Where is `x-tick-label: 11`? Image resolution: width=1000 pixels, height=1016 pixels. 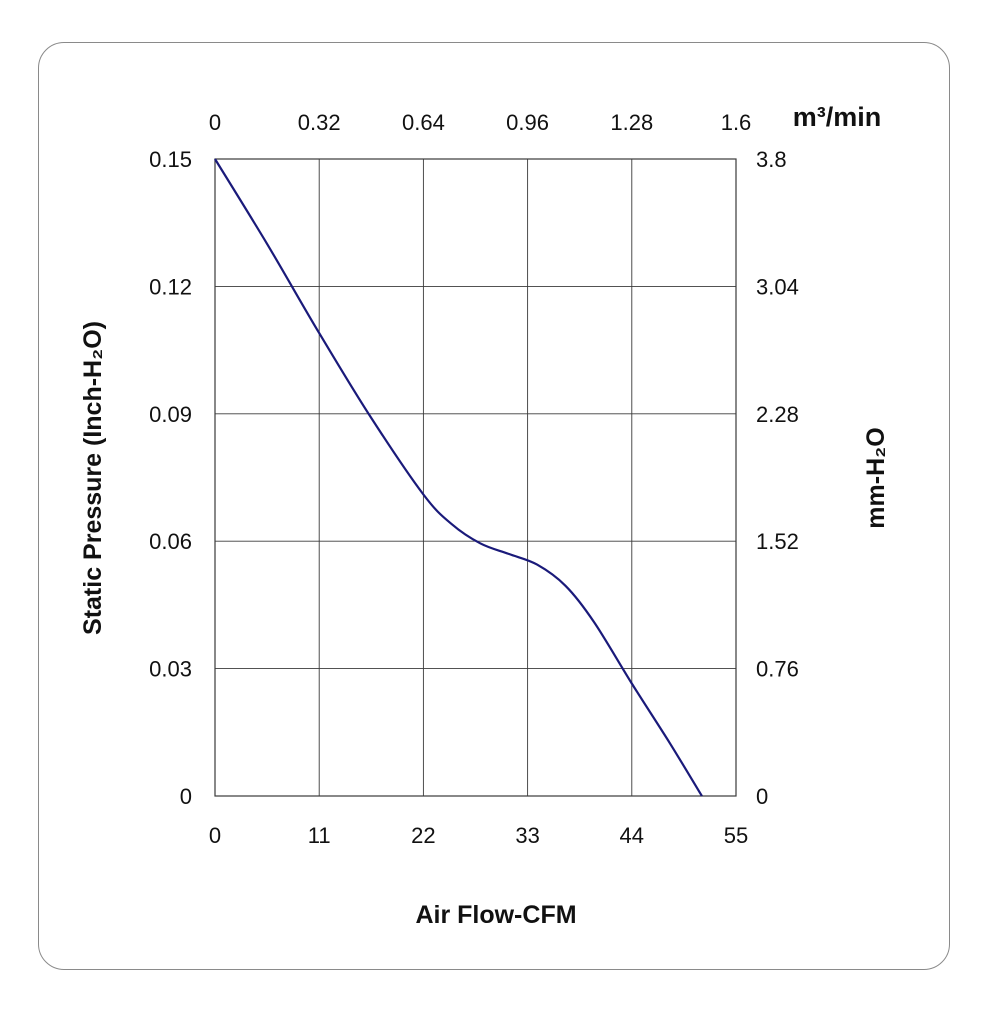 x-tick-label: 11 is located at coordinates (319, 835).